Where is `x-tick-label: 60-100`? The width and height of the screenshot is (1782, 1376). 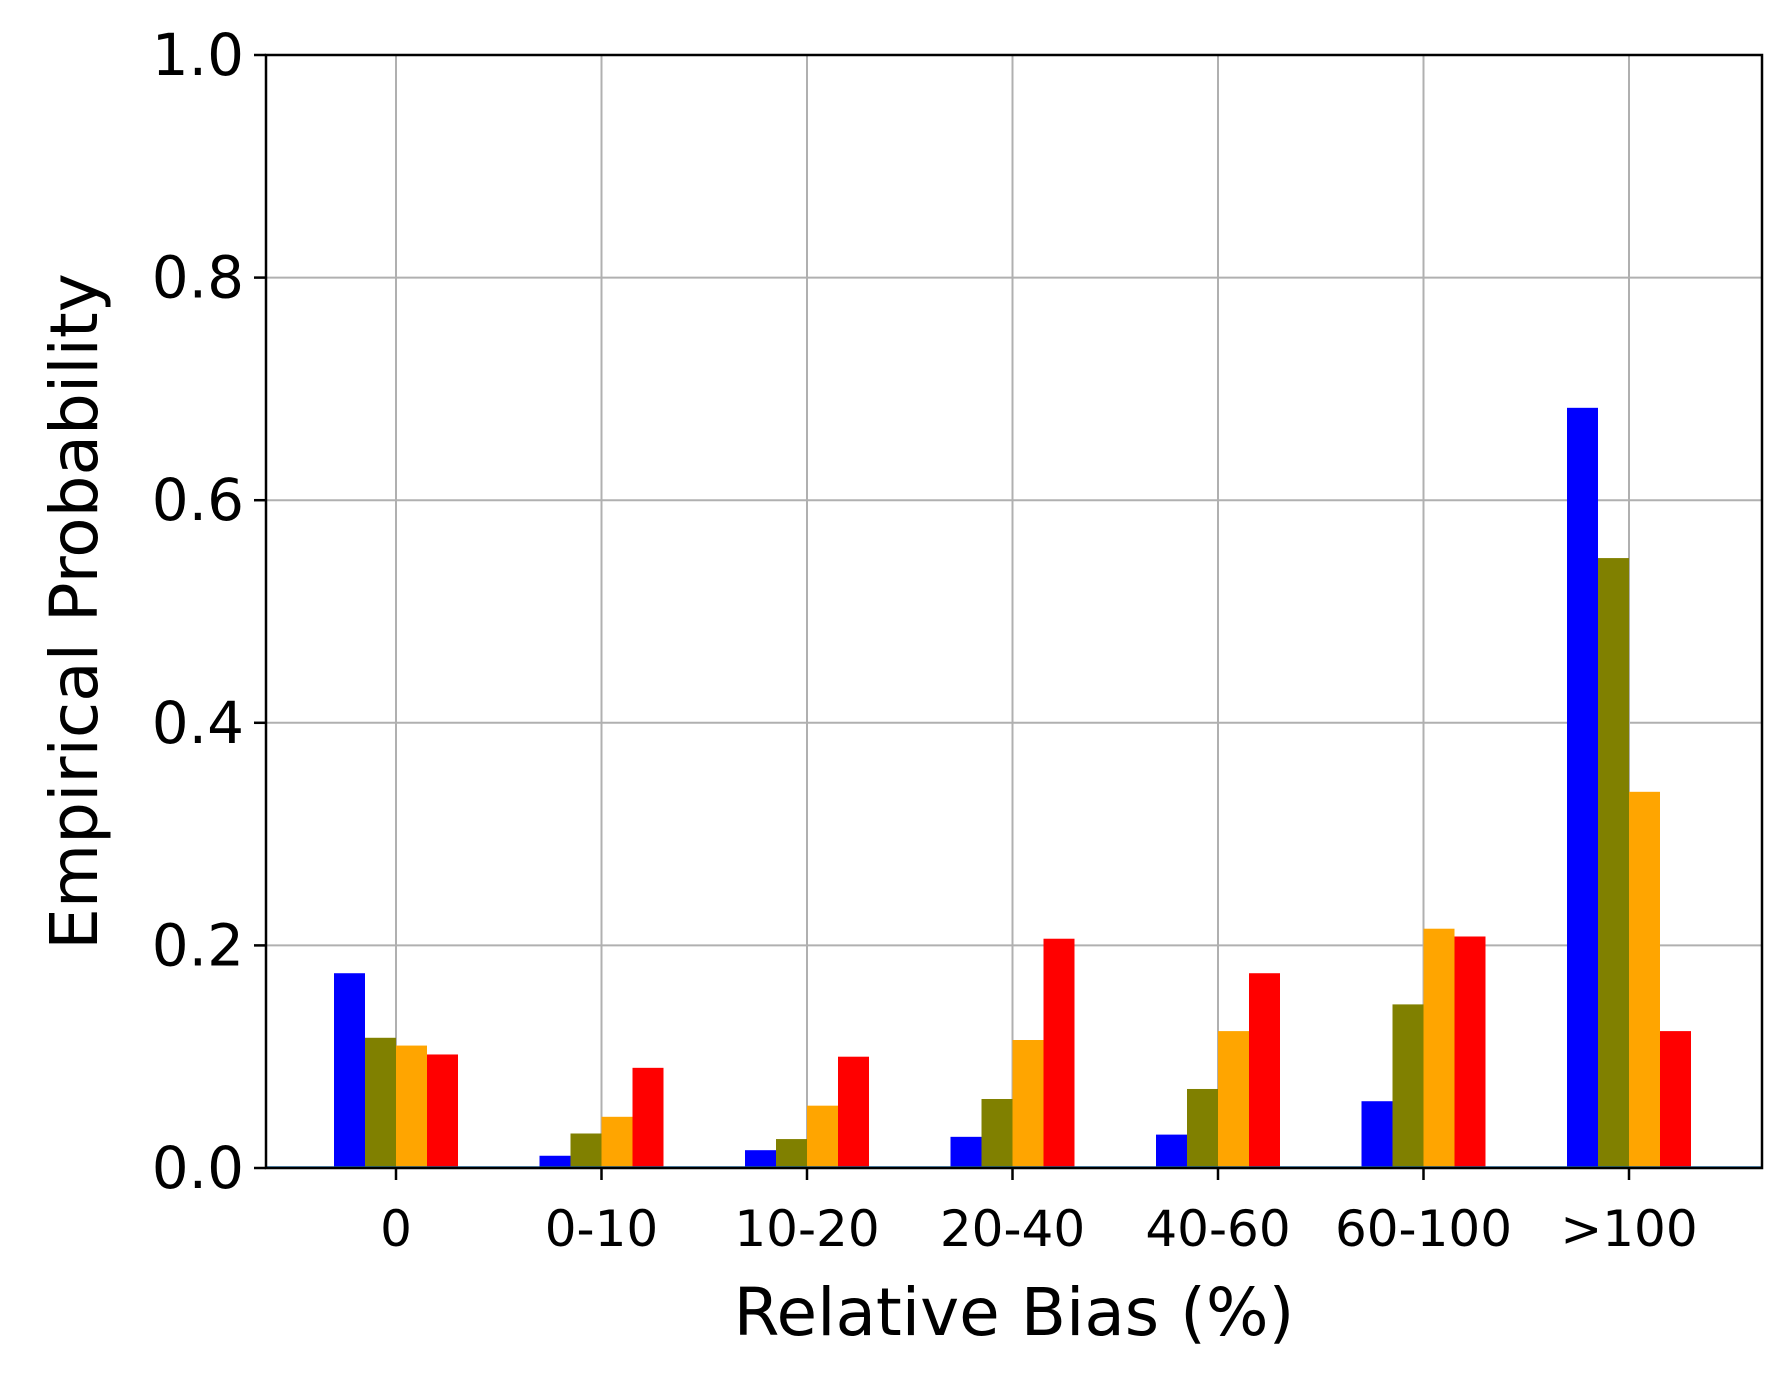
x-tick-label: 60-100 is located at coordinates (1423, 1229).